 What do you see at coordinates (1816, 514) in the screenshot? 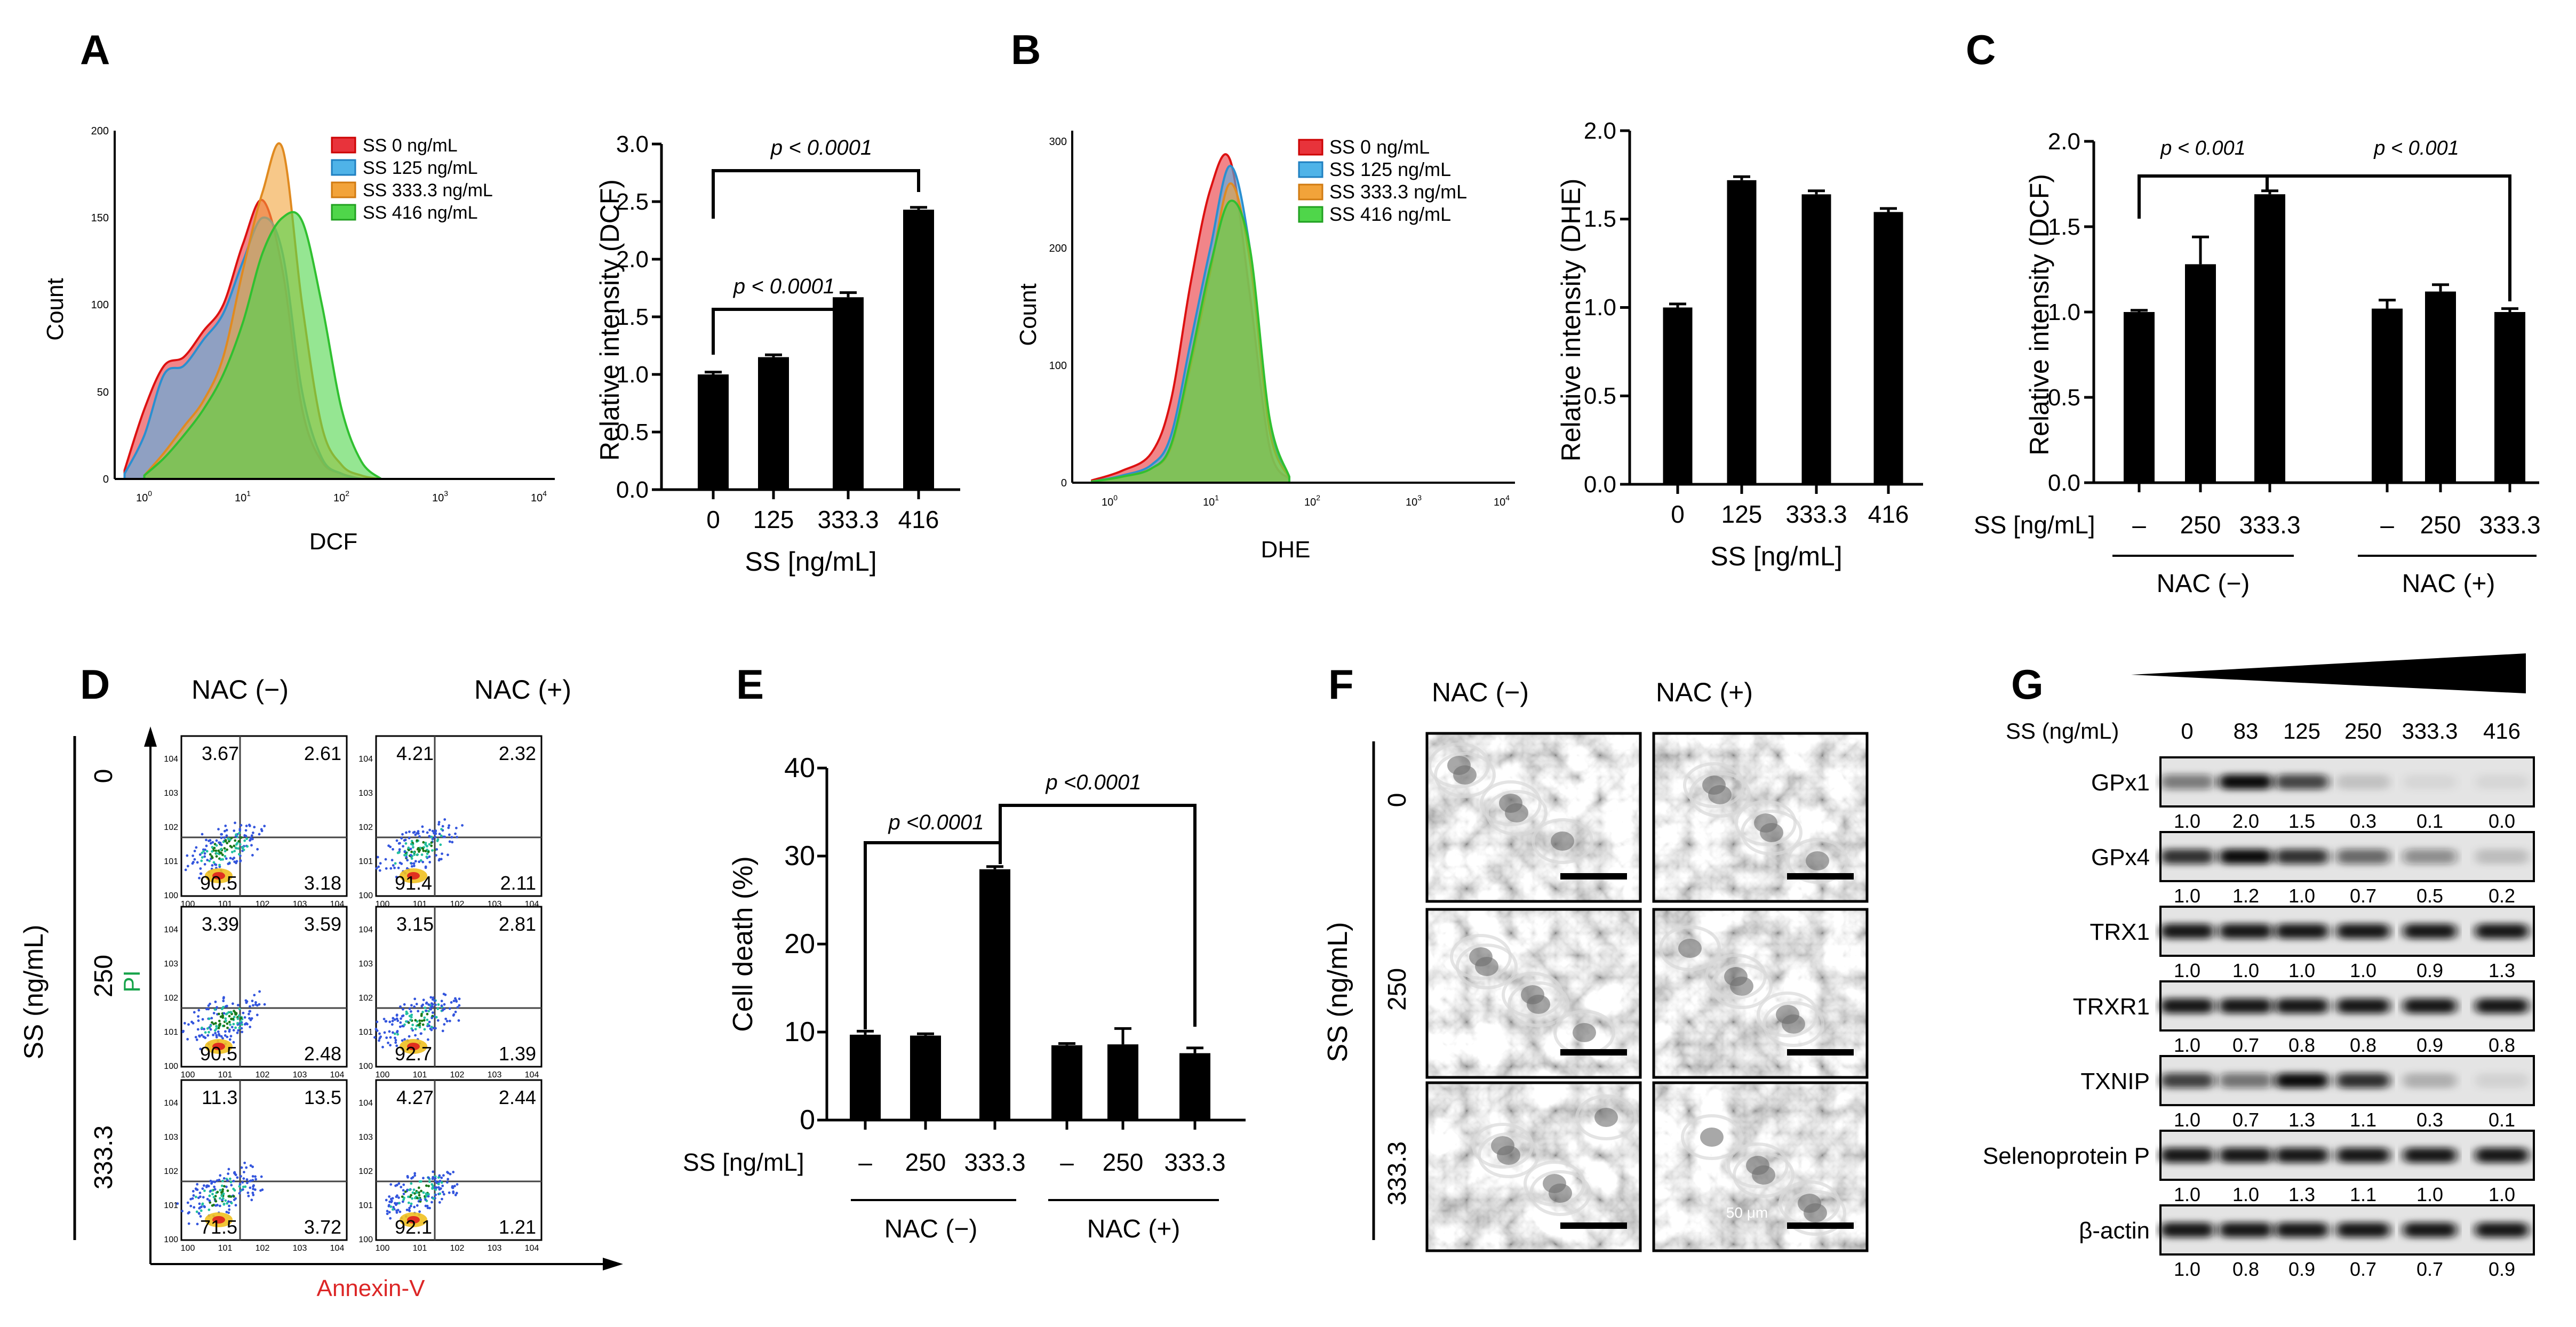
I see `bar-b-category: 333.3` at bounding box center [1816, 514].